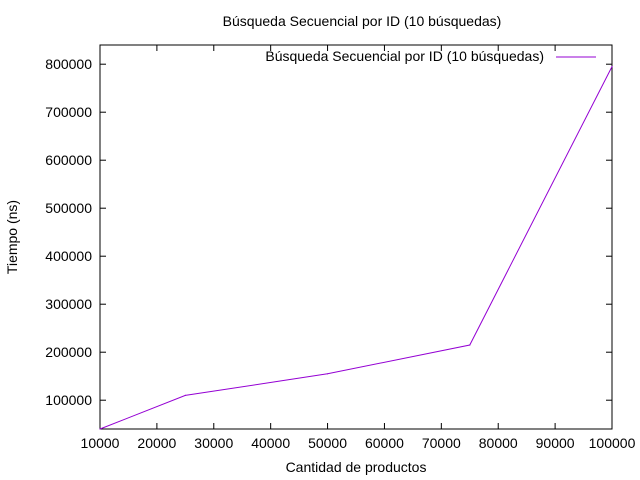  What do you see at coordinates (12, 237) in the screenshot?
I see `y-axis-label: Tiempo (ns)` at bounding box center [12, 237].